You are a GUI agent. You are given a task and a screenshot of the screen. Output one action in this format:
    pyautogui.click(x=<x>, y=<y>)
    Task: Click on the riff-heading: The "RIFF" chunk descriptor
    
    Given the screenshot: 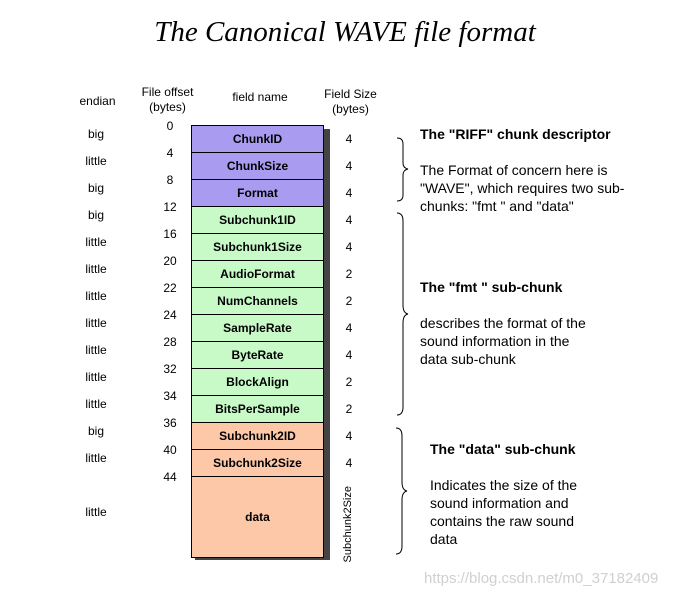 What is the action you would take?
    pyautogui.click(x=515, y=134)
    